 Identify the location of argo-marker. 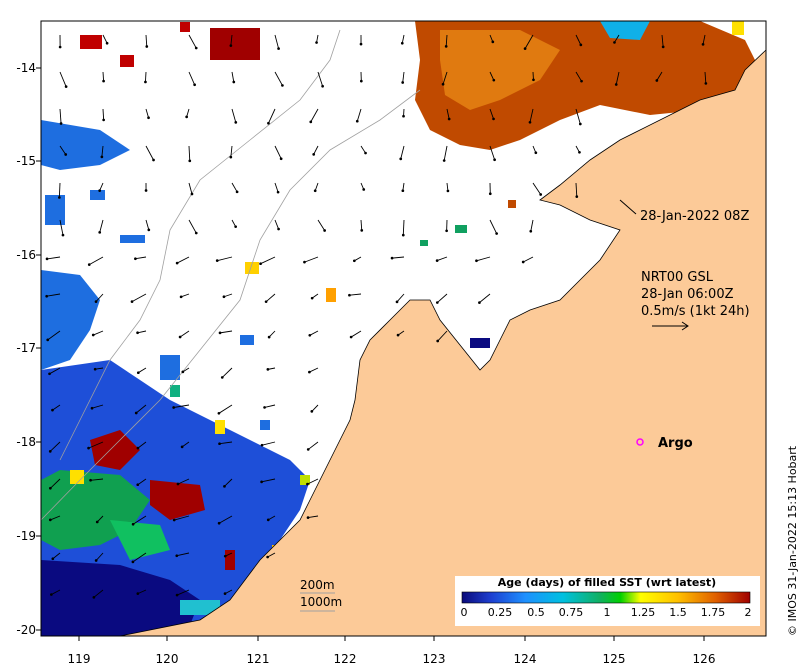
(640, 442).